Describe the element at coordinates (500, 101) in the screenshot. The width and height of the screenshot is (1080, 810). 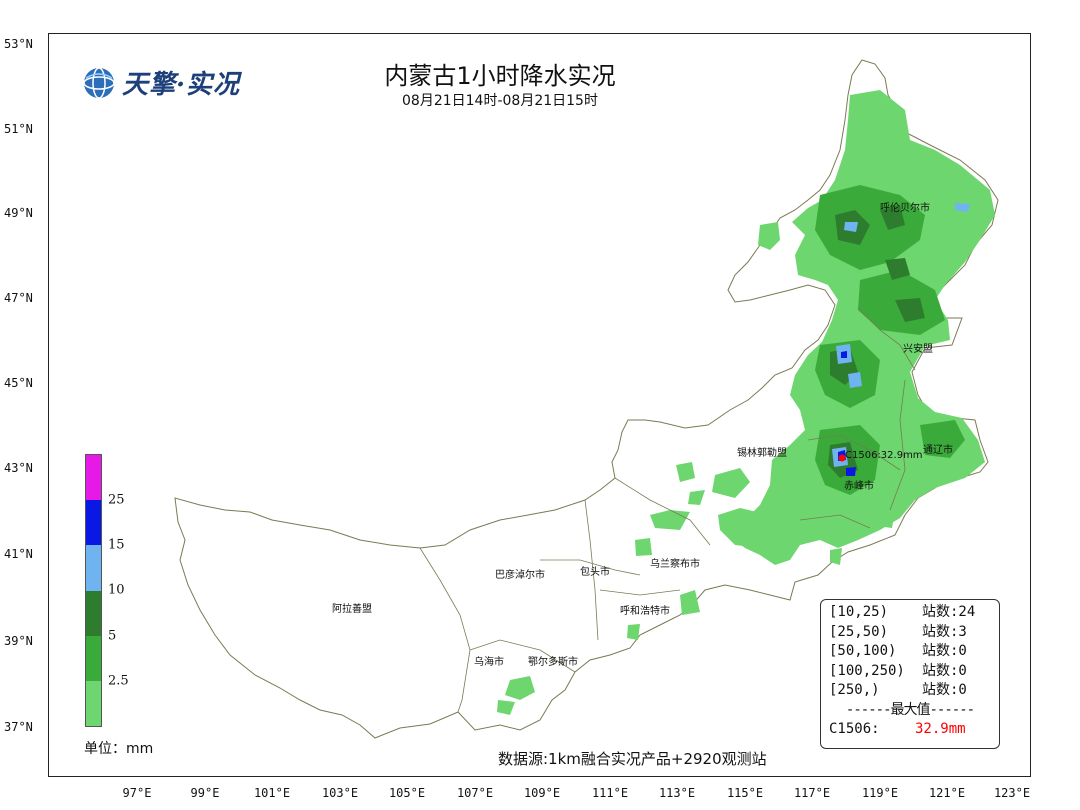
I see `map-subtitle: 08月21日14时-08月21日15时` at that location.